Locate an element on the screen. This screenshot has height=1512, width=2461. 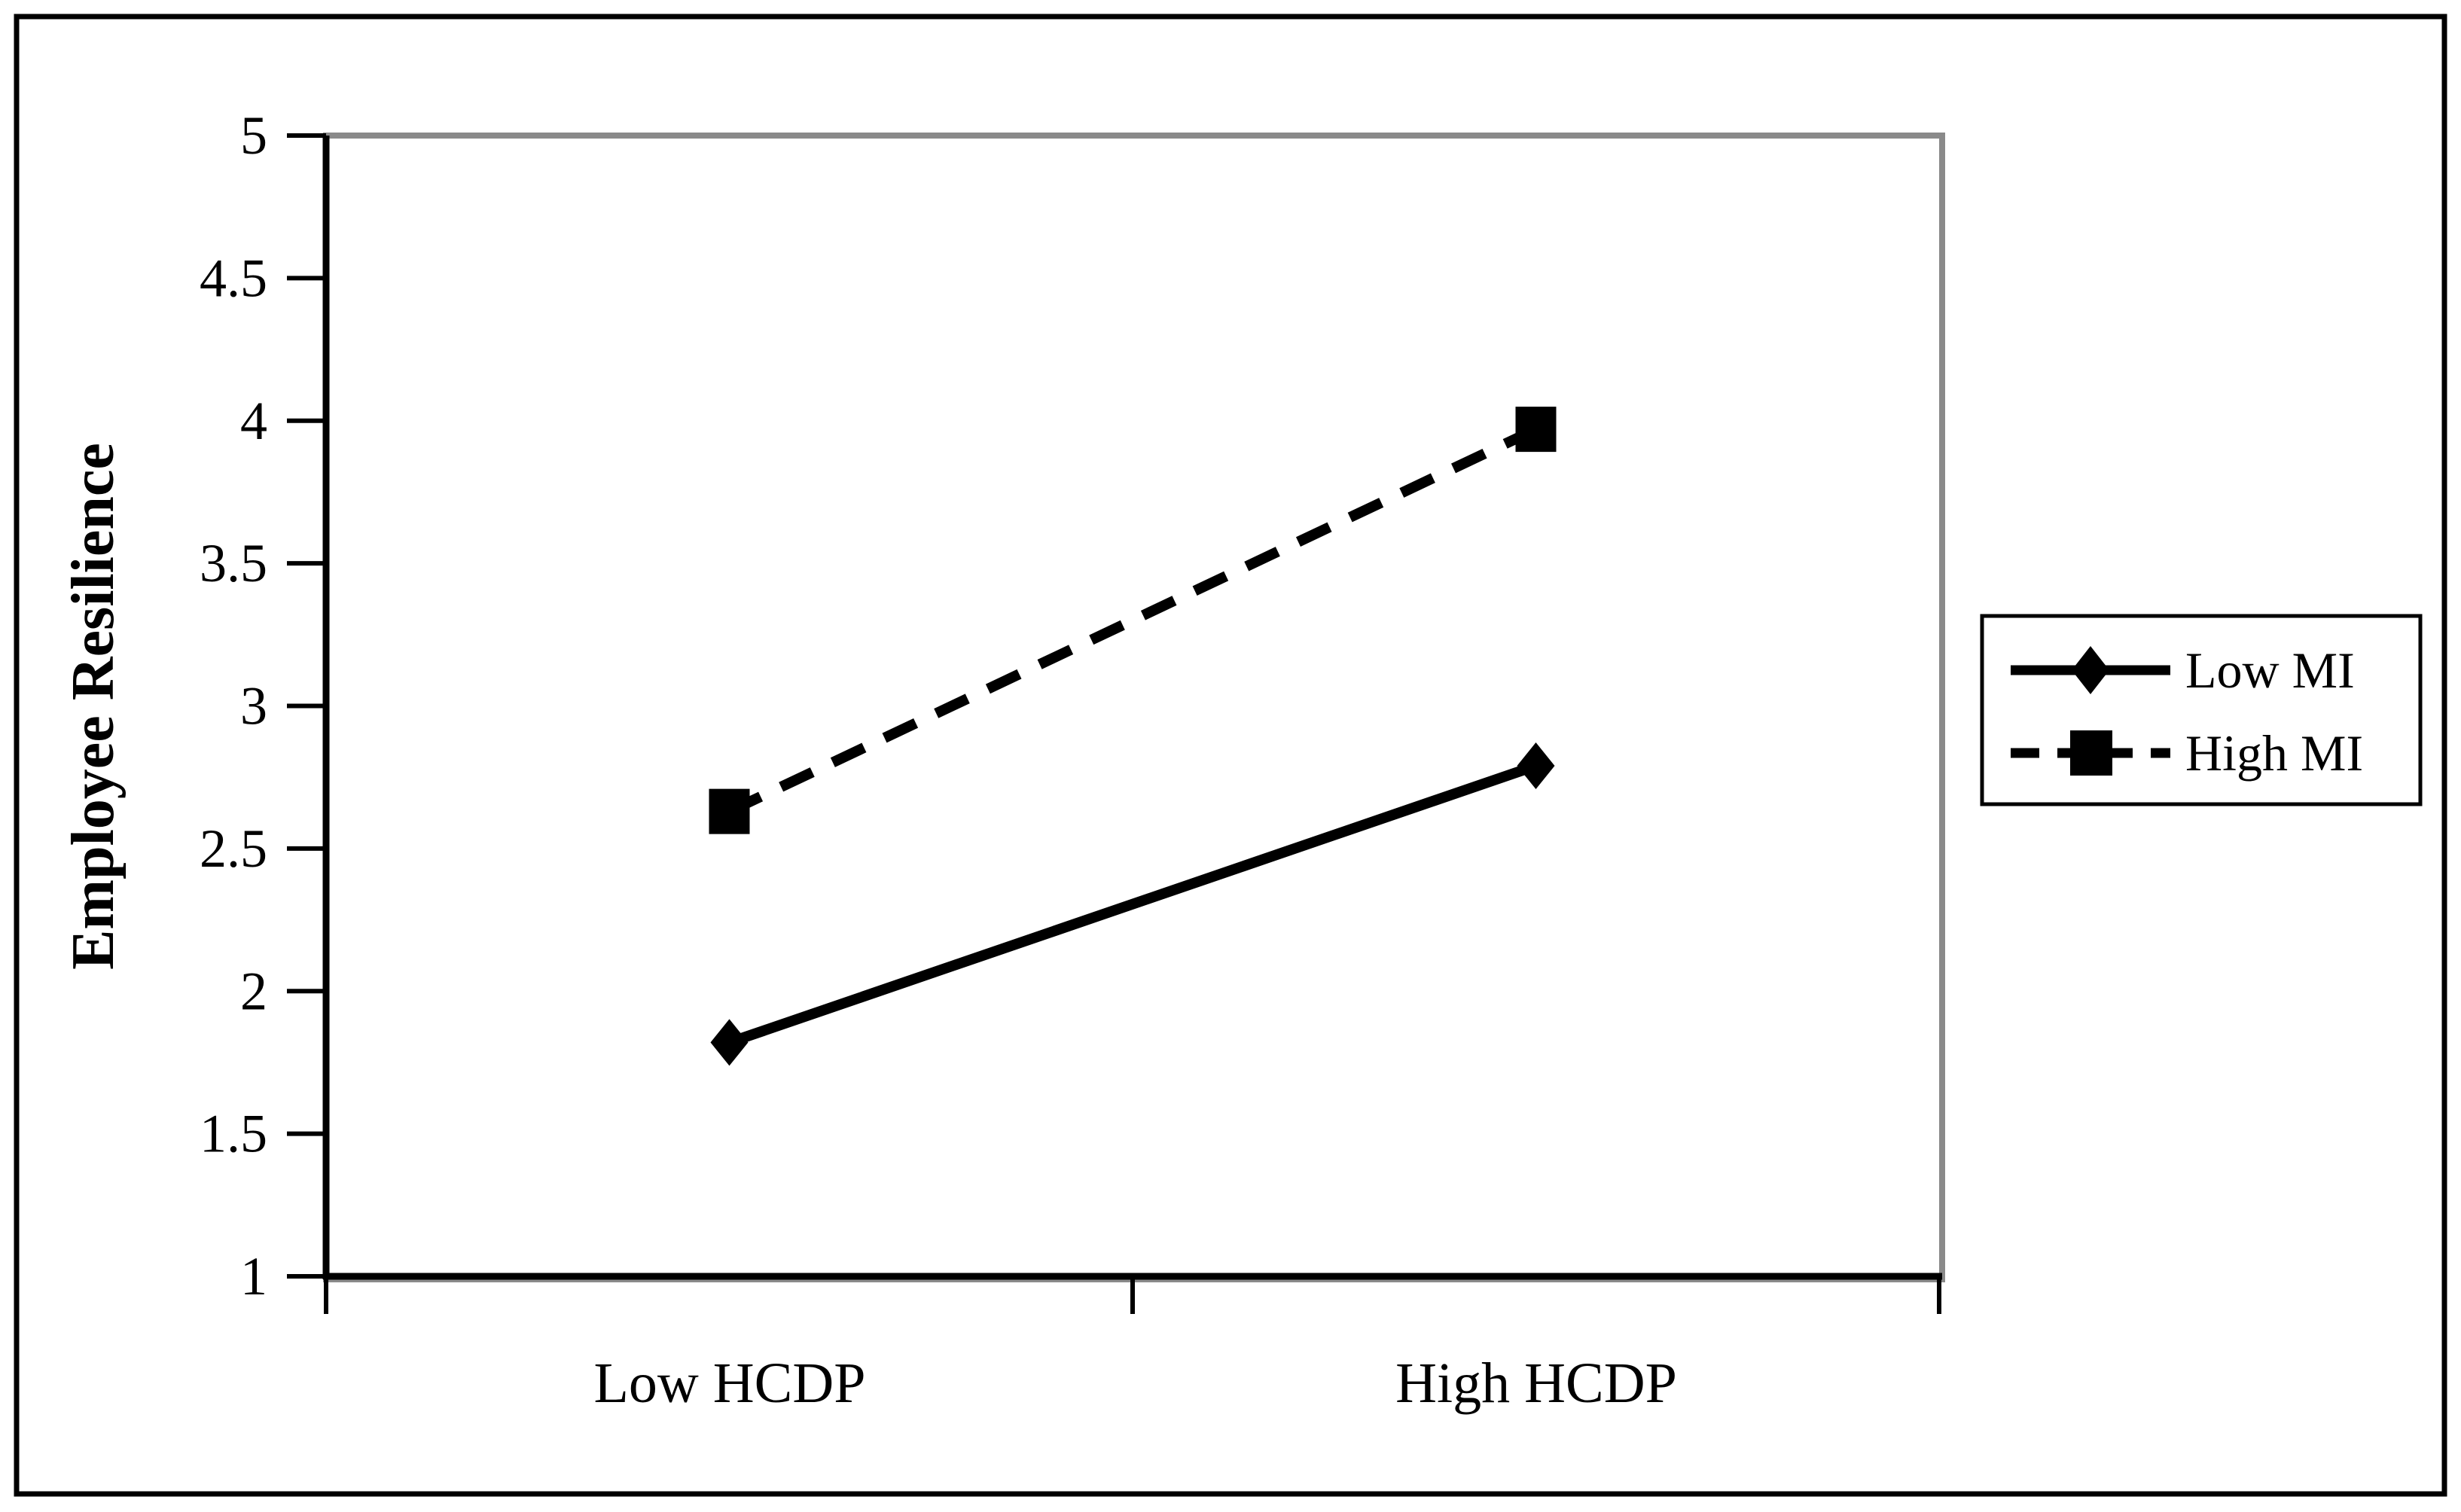
y-tick-label: 1.5 is located at coordinates (233, 1134).